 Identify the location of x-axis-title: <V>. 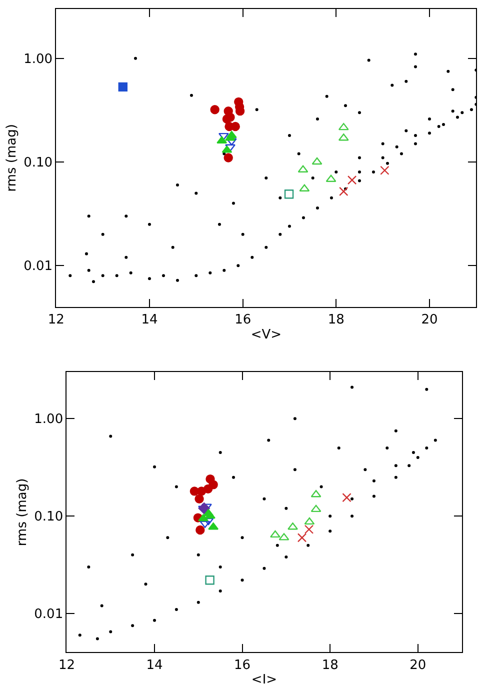
(266, 334).